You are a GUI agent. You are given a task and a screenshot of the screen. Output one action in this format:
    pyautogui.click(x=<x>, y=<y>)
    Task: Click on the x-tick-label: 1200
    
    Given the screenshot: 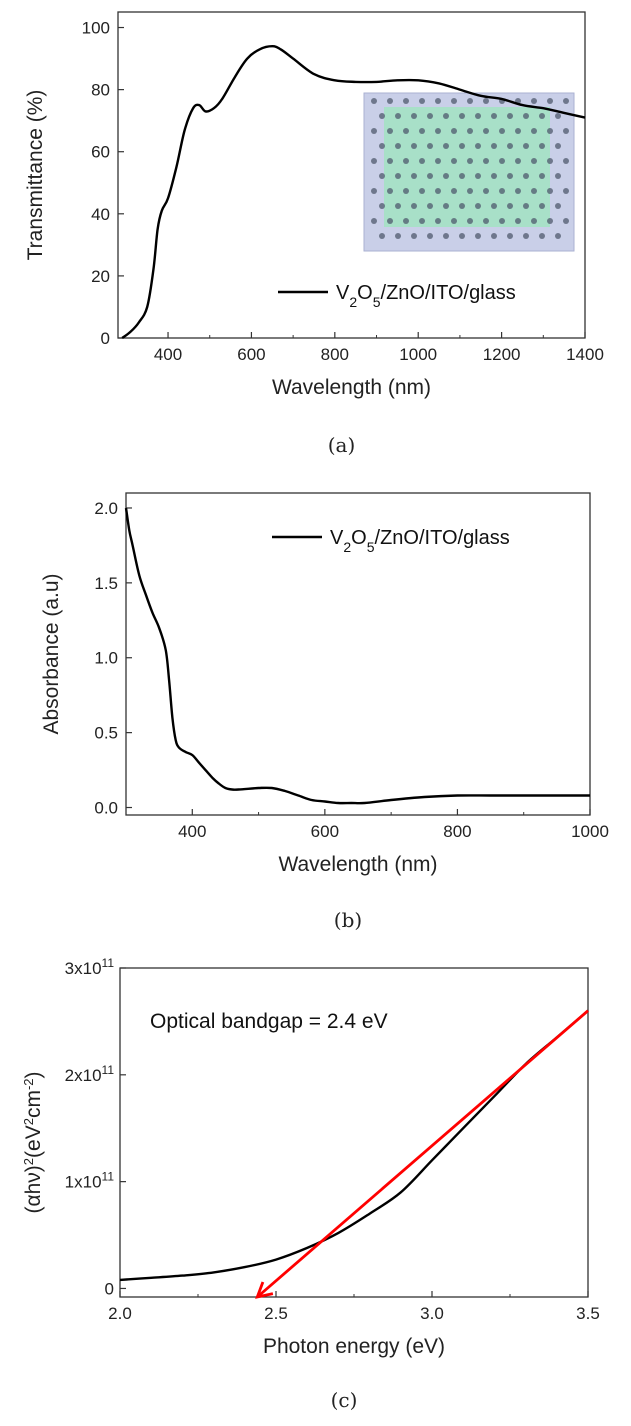 What is the action you would take?
    pyautogui.click(x=502, y=354)
    